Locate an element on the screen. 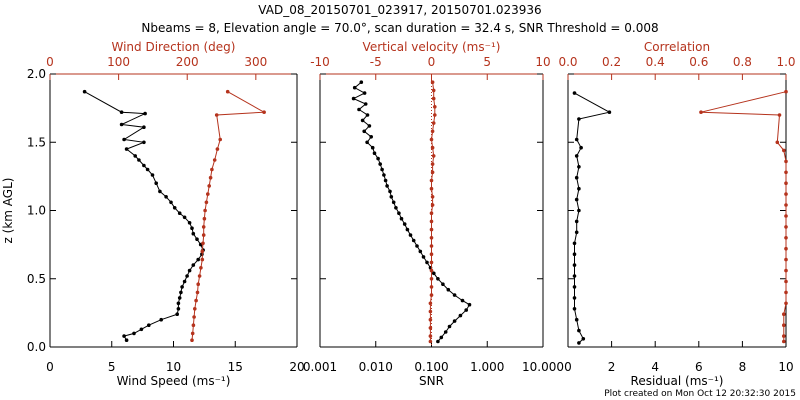 Image resolution: width=800 pixels, height=400 pixels. x-tick-label: 20 is located at coordinates (296, 367).